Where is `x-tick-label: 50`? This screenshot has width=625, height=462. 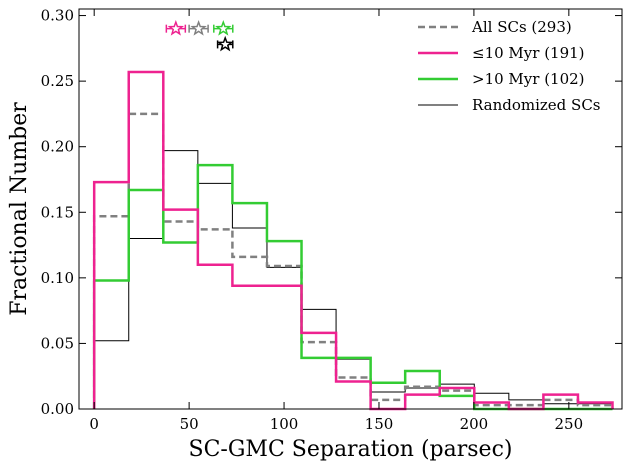 x-tick-label: 50 is located at coordinates (189, 424).